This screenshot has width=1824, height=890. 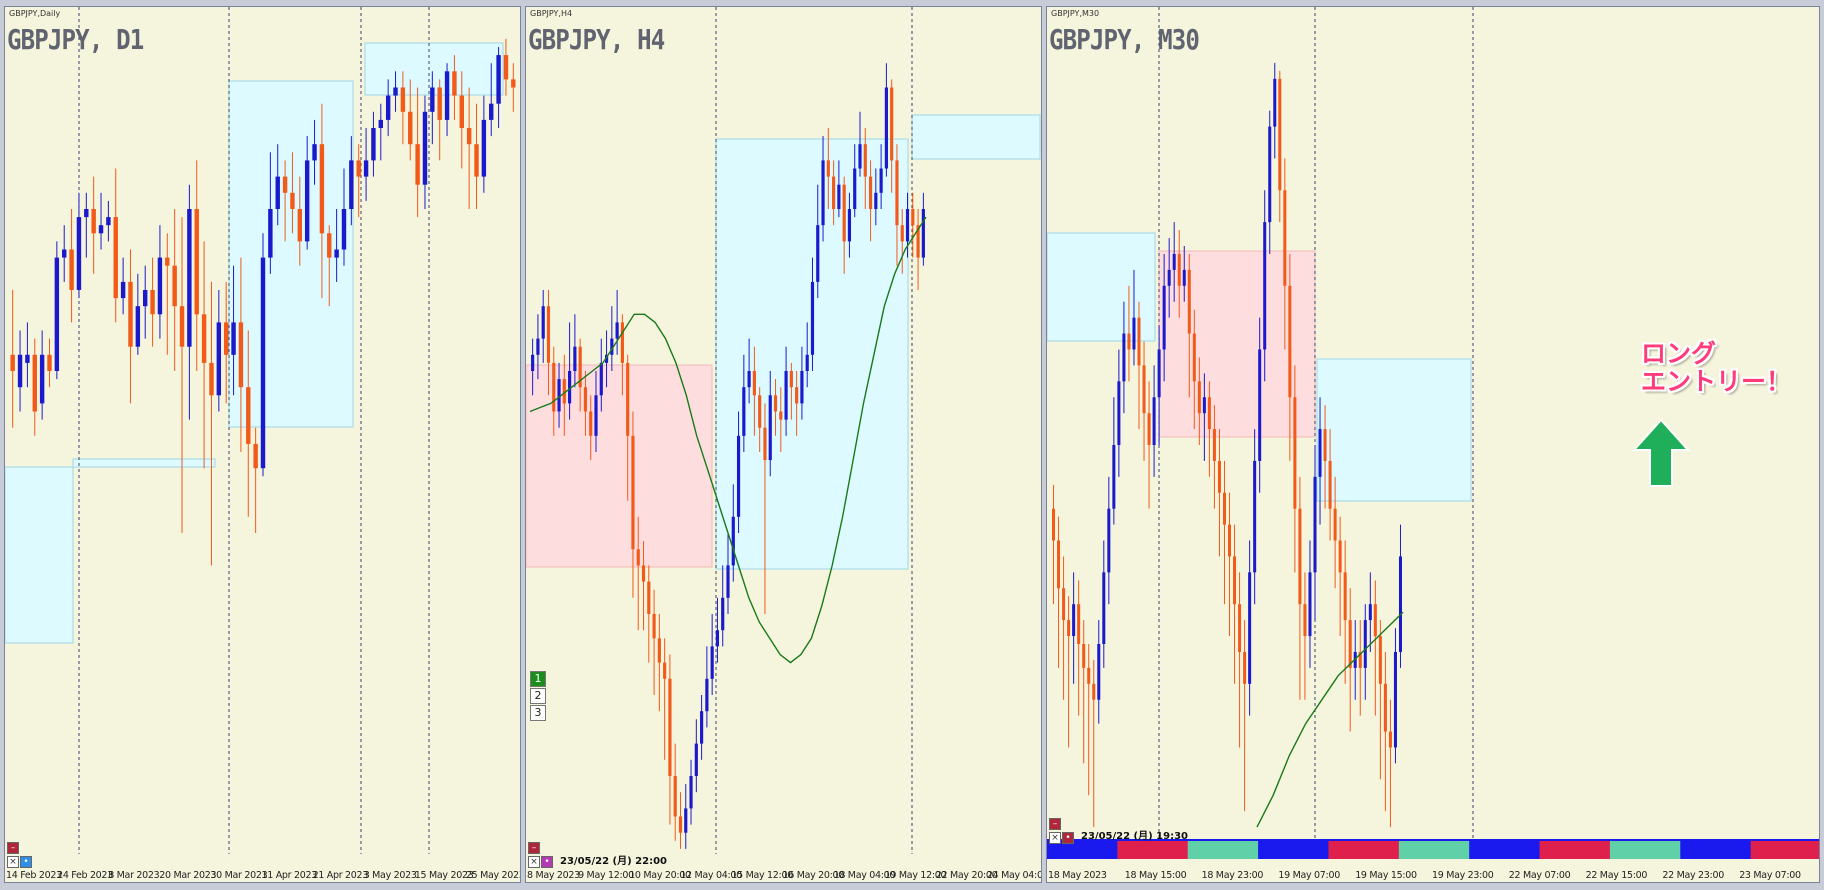 I want to click on indicator-button-2: 2, so click(x=538, y=696).